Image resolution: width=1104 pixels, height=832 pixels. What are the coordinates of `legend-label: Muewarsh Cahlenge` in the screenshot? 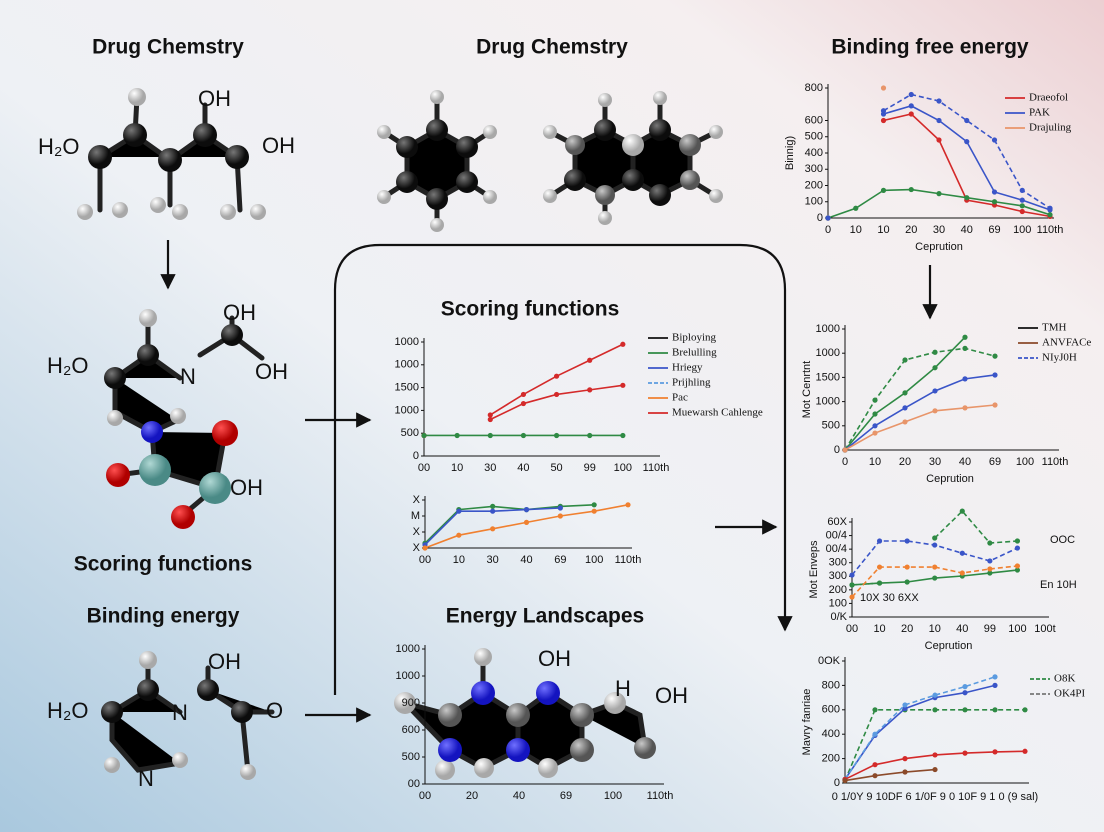 It's located at (717, 413).